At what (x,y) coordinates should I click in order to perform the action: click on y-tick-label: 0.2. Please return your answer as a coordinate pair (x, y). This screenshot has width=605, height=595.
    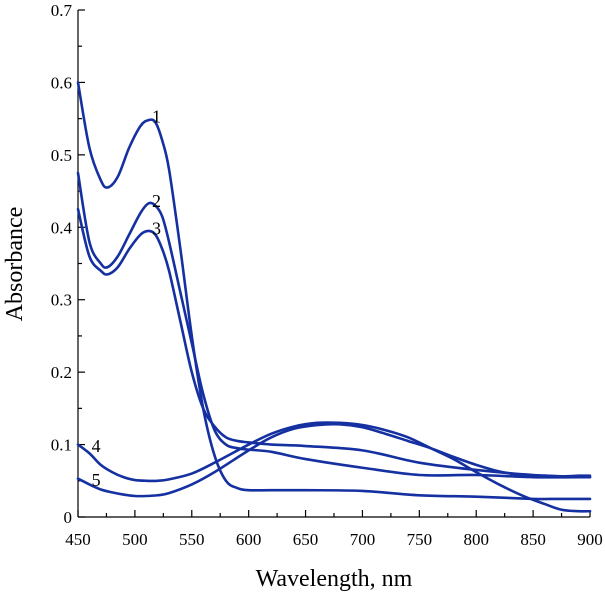
    Looking at the image, I should click on (61, 372).